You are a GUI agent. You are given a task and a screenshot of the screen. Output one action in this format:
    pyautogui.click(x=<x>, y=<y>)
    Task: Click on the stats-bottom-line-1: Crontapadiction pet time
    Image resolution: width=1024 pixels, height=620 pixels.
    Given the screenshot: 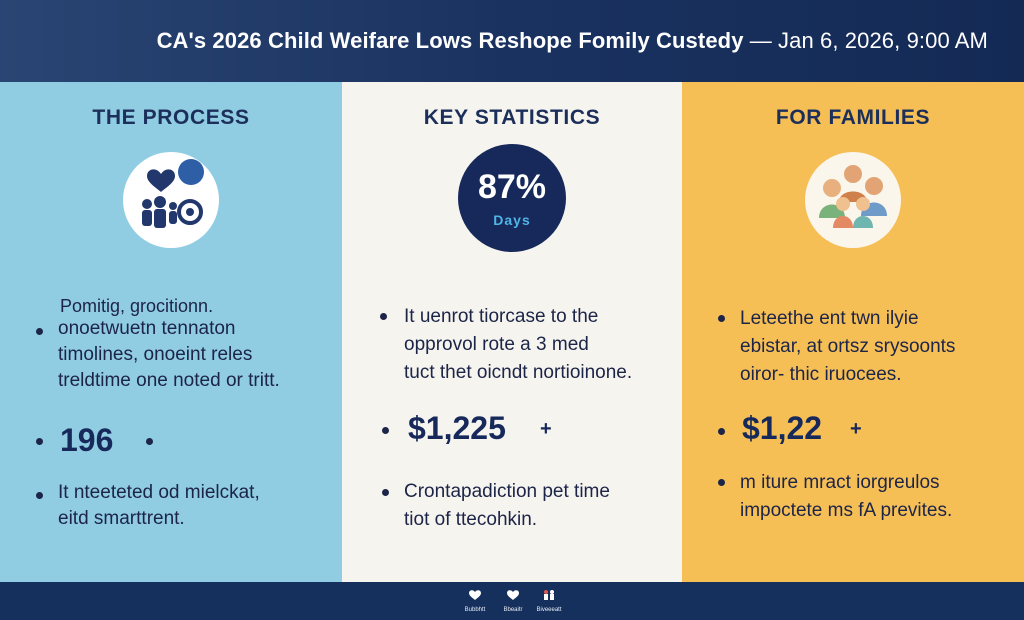 What is the action you would take?
    pyautogui.click(x=507, y=491)
    